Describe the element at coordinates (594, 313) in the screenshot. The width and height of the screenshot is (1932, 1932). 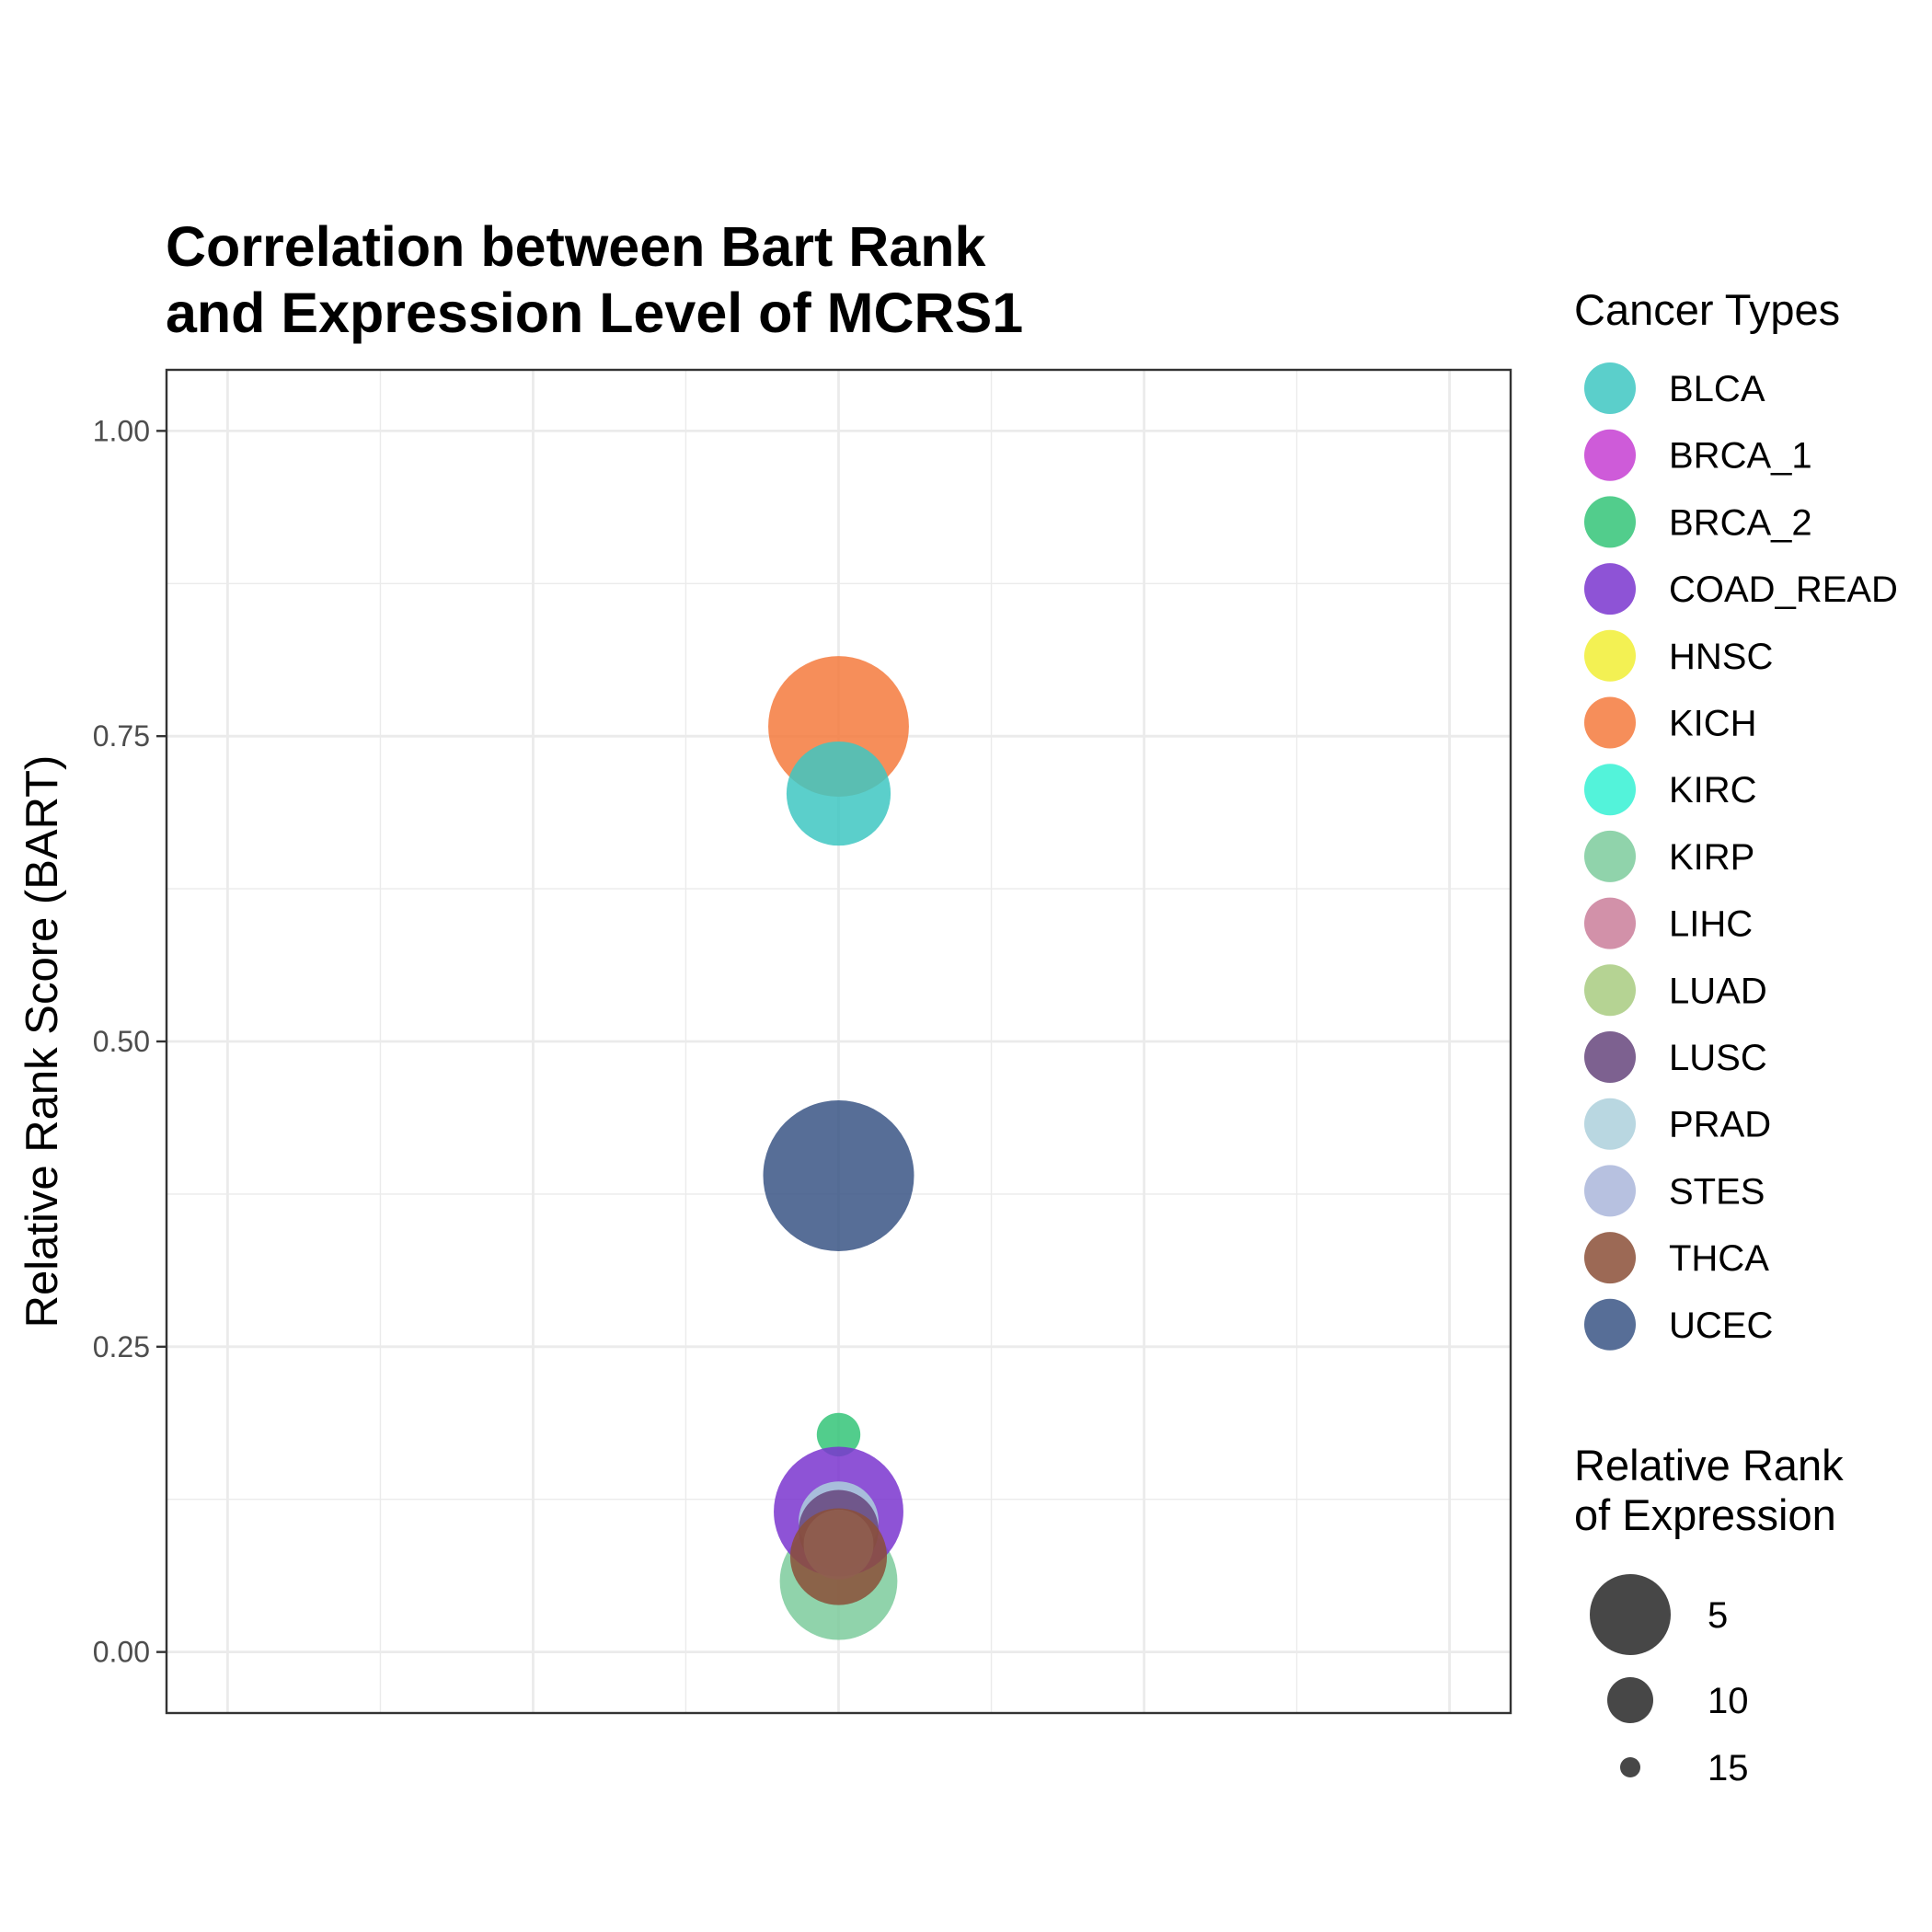
I see `chart-title-line-2: and Expression Level of MCRS1` at that location.